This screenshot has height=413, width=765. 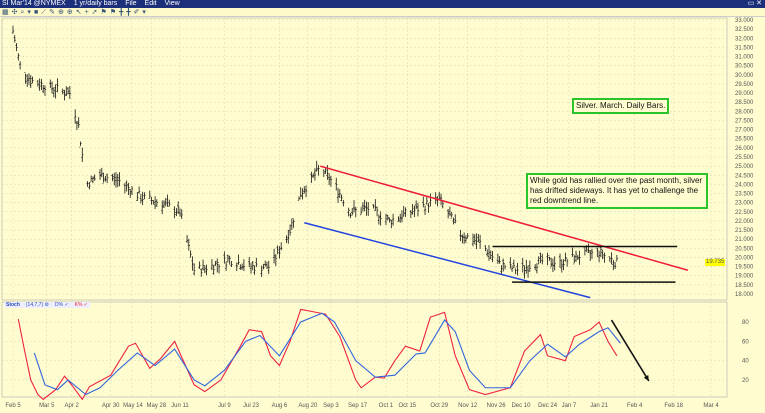 What do you see at coordinates (37, 305) in the screenshot?
I see `stoch-params: (14,7,7) ⚙` at bounding box center [37, 305].